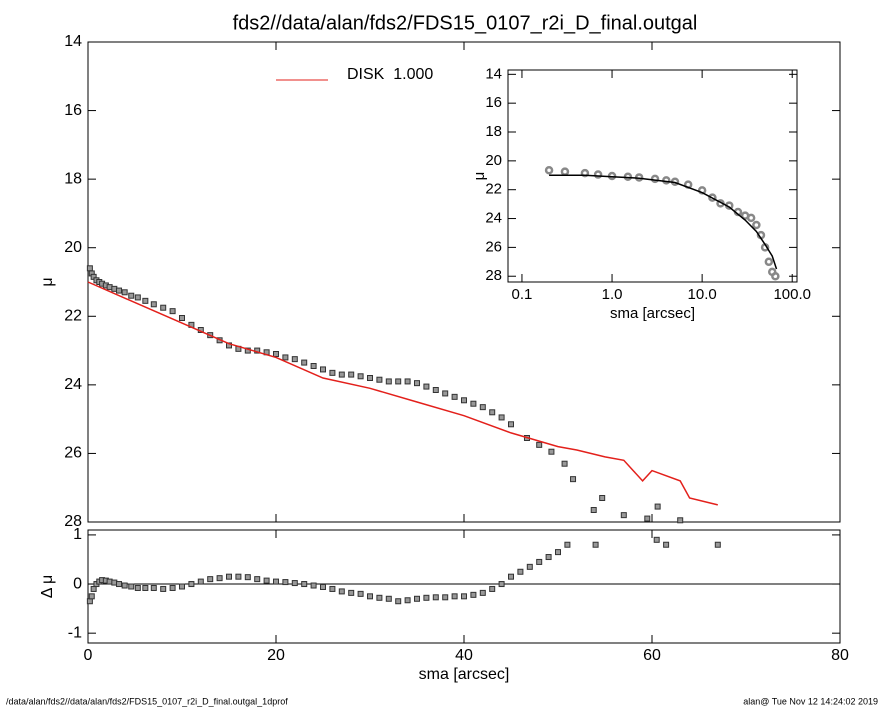 This screenshot has height=708, width=885. Describe the element at coordinates (88, 655) in the screenshot. I see `x-tick-label: 0` at that location.